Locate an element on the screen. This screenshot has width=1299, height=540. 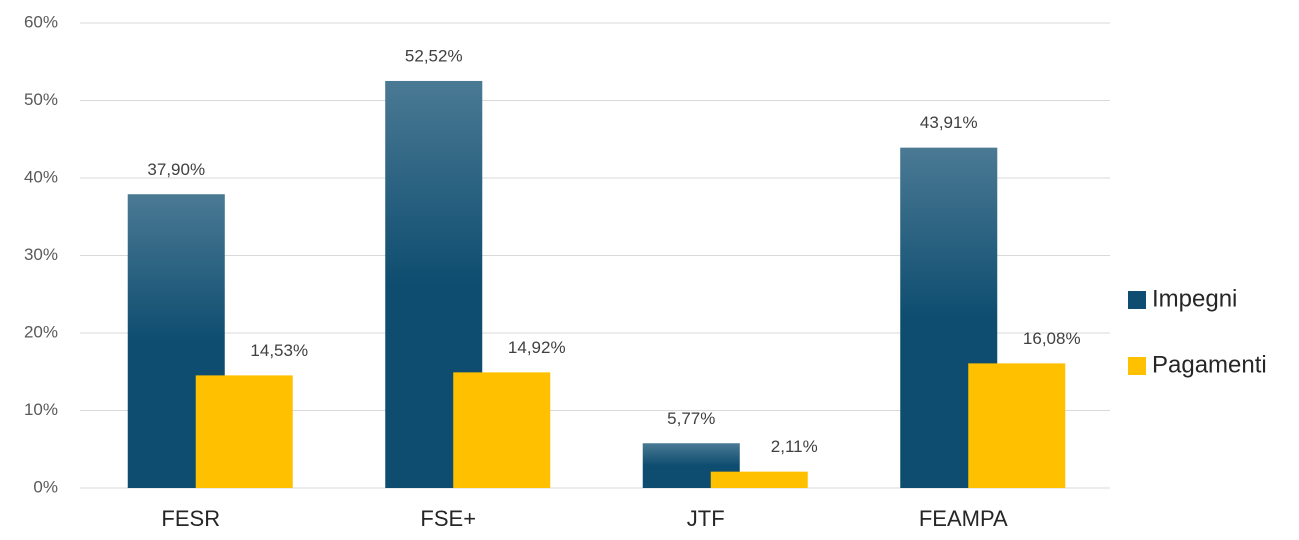
x-tick-label: FSE+ is located at coordinates (448, 518).